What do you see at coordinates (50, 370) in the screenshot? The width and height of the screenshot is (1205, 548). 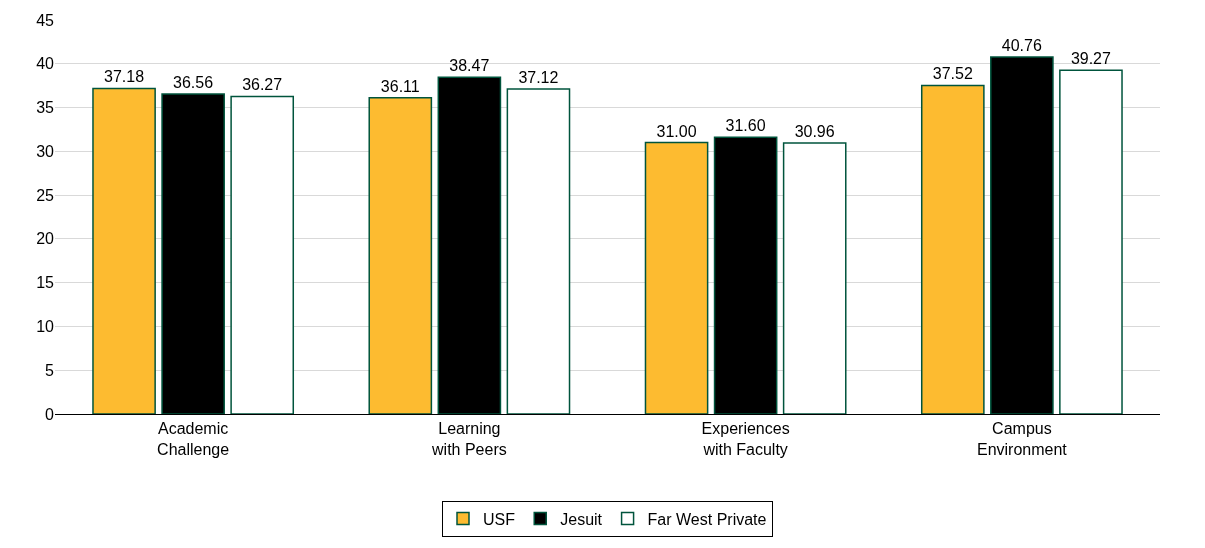 I see `y-tick-label: 5` at bounding box center [50, 370].